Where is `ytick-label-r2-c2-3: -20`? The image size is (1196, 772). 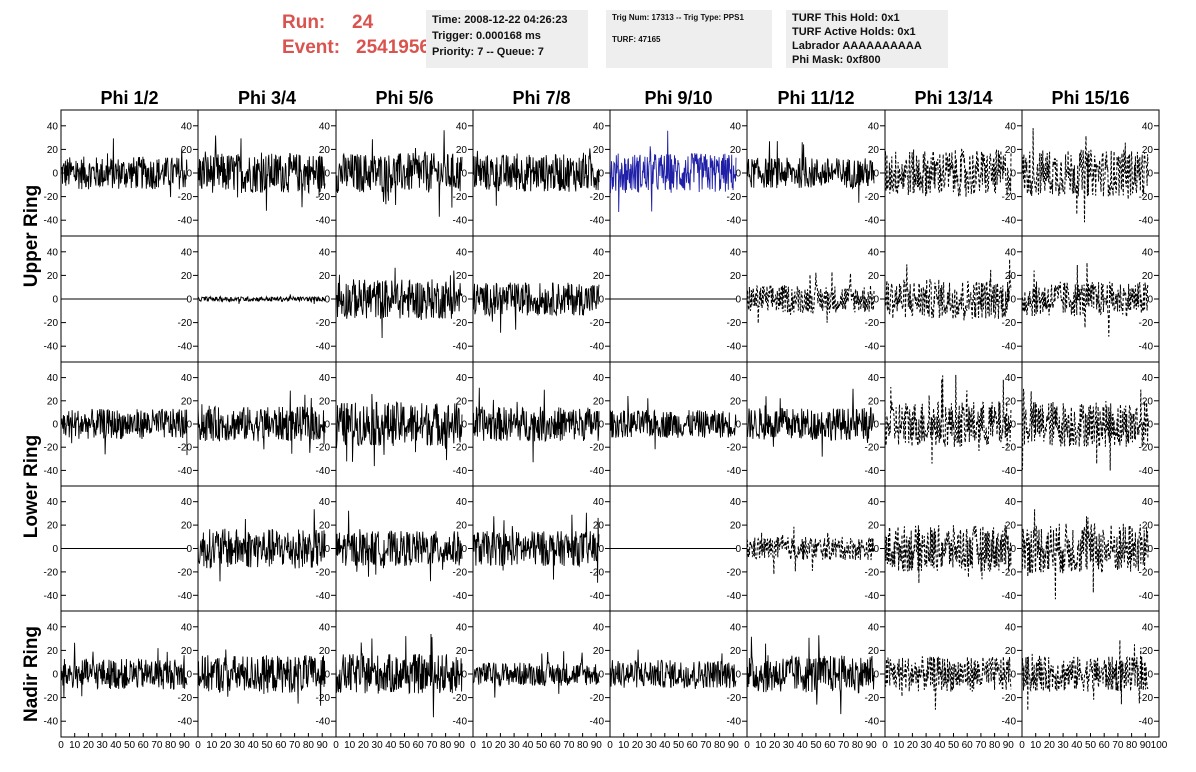 ytick-label-r2-c2-3: -20 is located at coordinates (460, 448).